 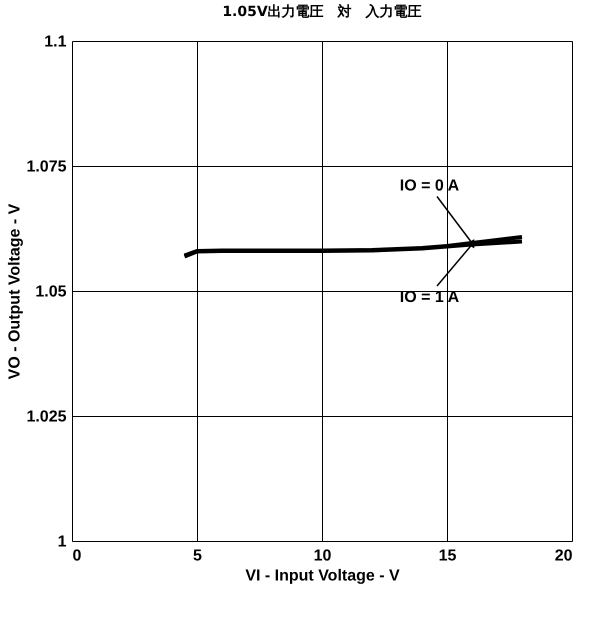 I want to click on y-axis-title: VO - Output Voltage - V, so click(x=15, y=291).